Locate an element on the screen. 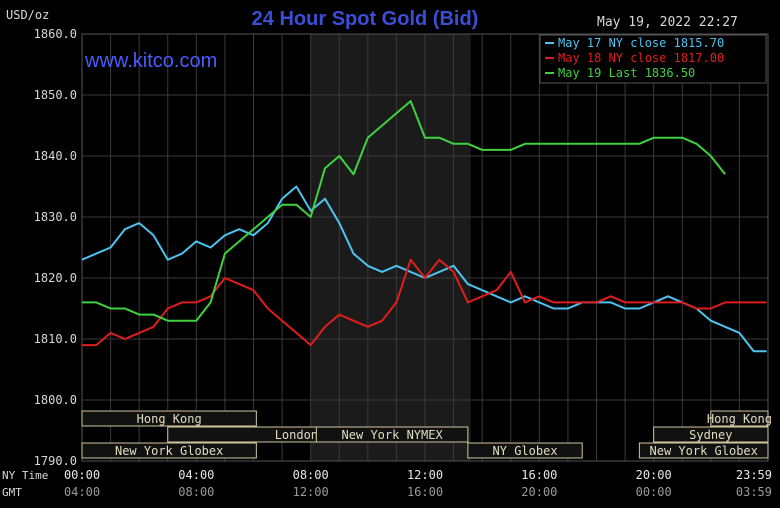 The width and height of the screenshot is (780, 508). y-tick-label: 1790.0 is located at coordinates (55, 461).